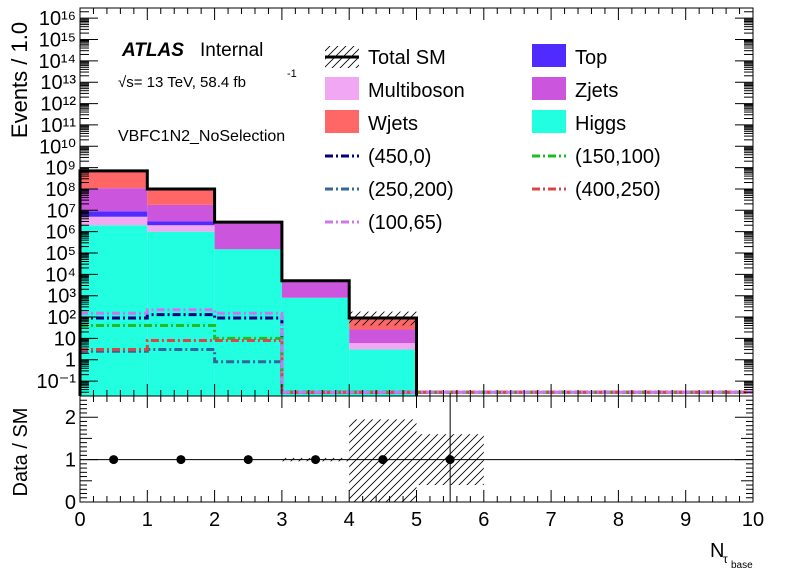  Describe the element at coordinates (58, 105) in the screenshot. I see `y-tick-label: 10¹²` at that location.